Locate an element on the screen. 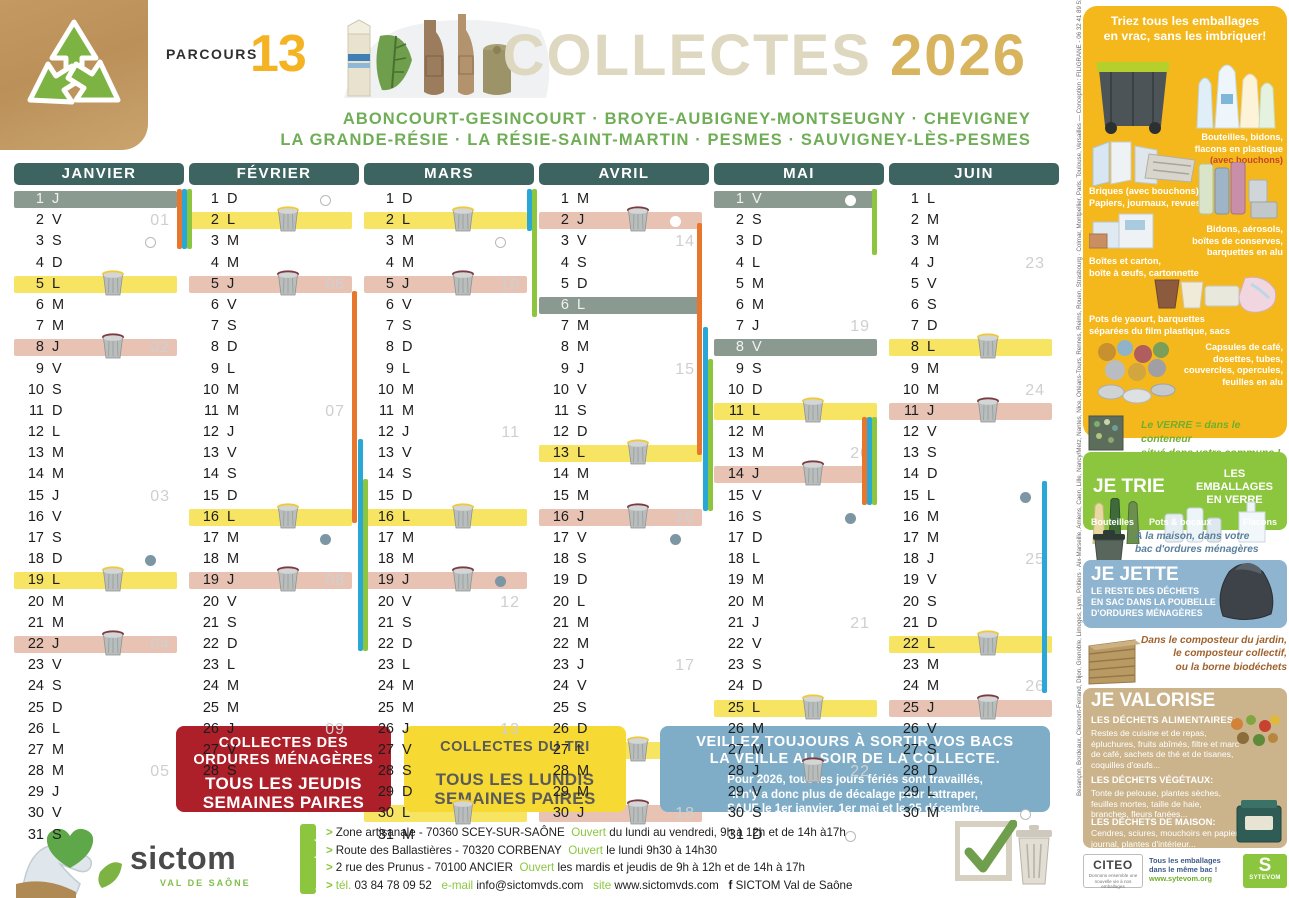 The height and width of the screenshot is (898, 1289). sytevom-website: www.sytevom.org is located at coordinates (1180, 878).